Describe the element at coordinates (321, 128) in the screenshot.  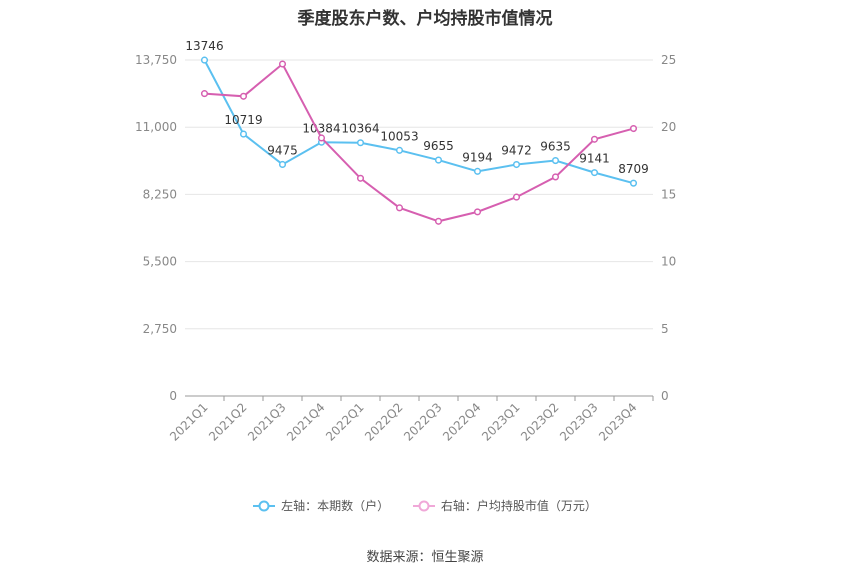
I see `data-label: 10384` at that location.